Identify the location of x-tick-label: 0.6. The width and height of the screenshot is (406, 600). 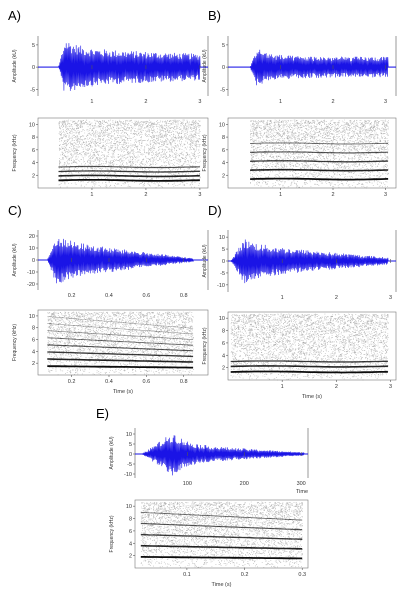
(147, 382).